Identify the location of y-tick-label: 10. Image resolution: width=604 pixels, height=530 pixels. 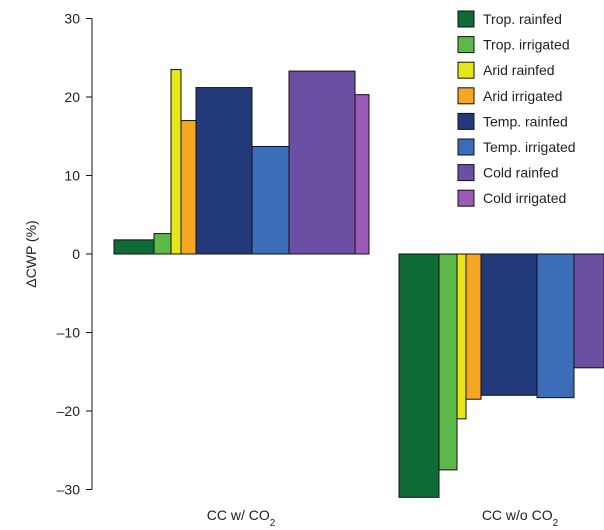
(72, 176).